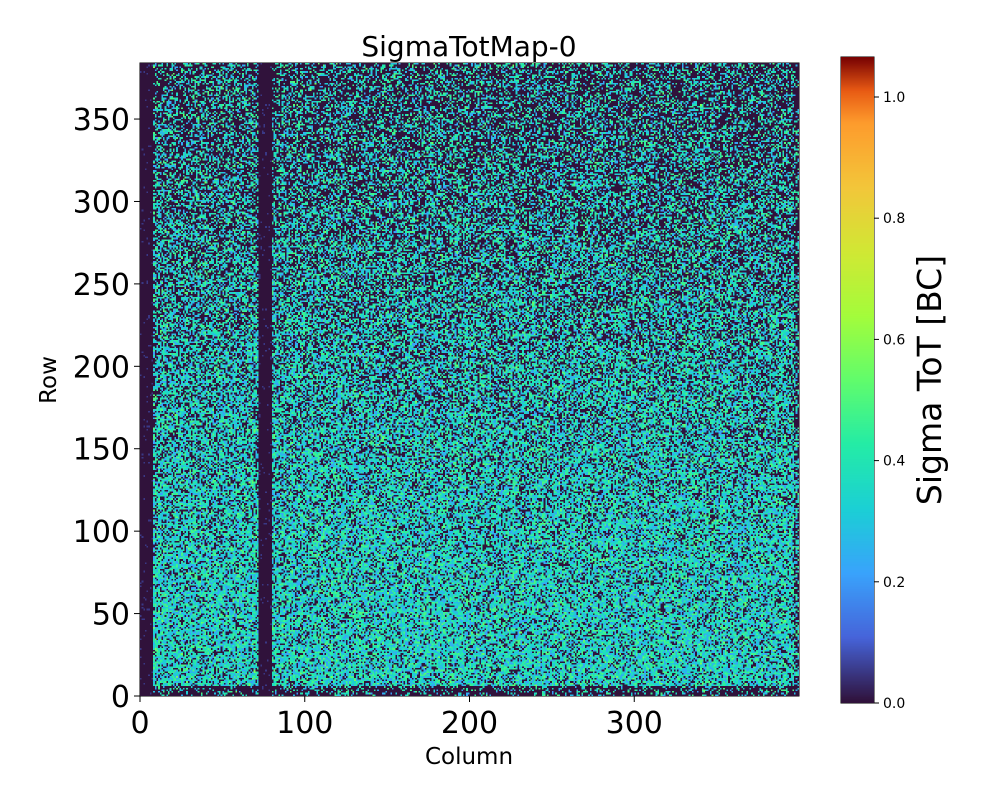 This screenshot has height=800, width=1000. I want to click on chart-title: SigmaTotMap-0, so click(468, 46).